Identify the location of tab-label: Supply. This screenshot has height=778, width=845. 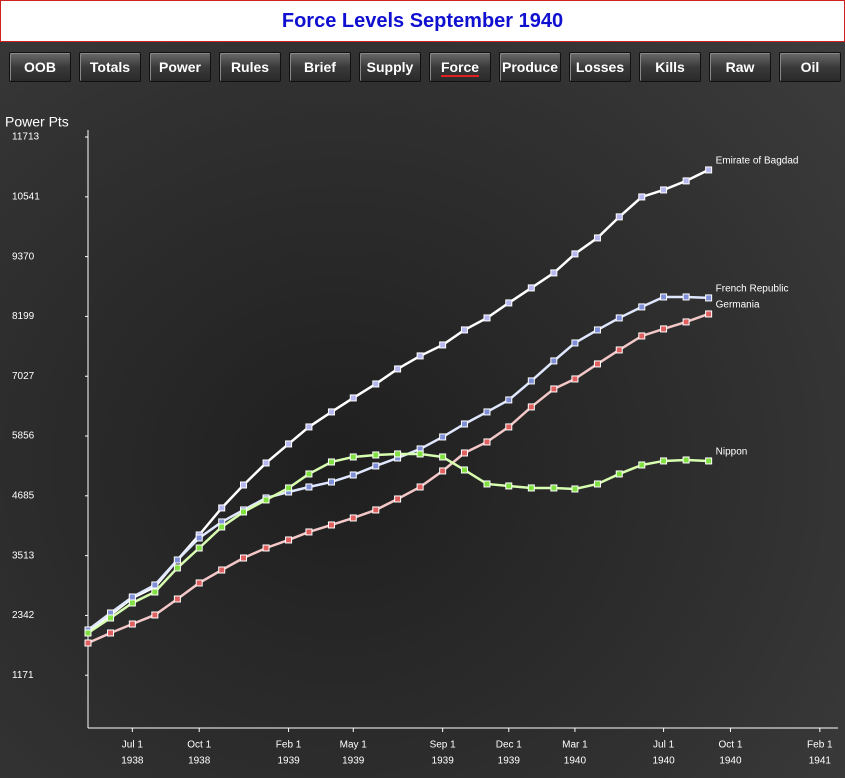
(390, 67).